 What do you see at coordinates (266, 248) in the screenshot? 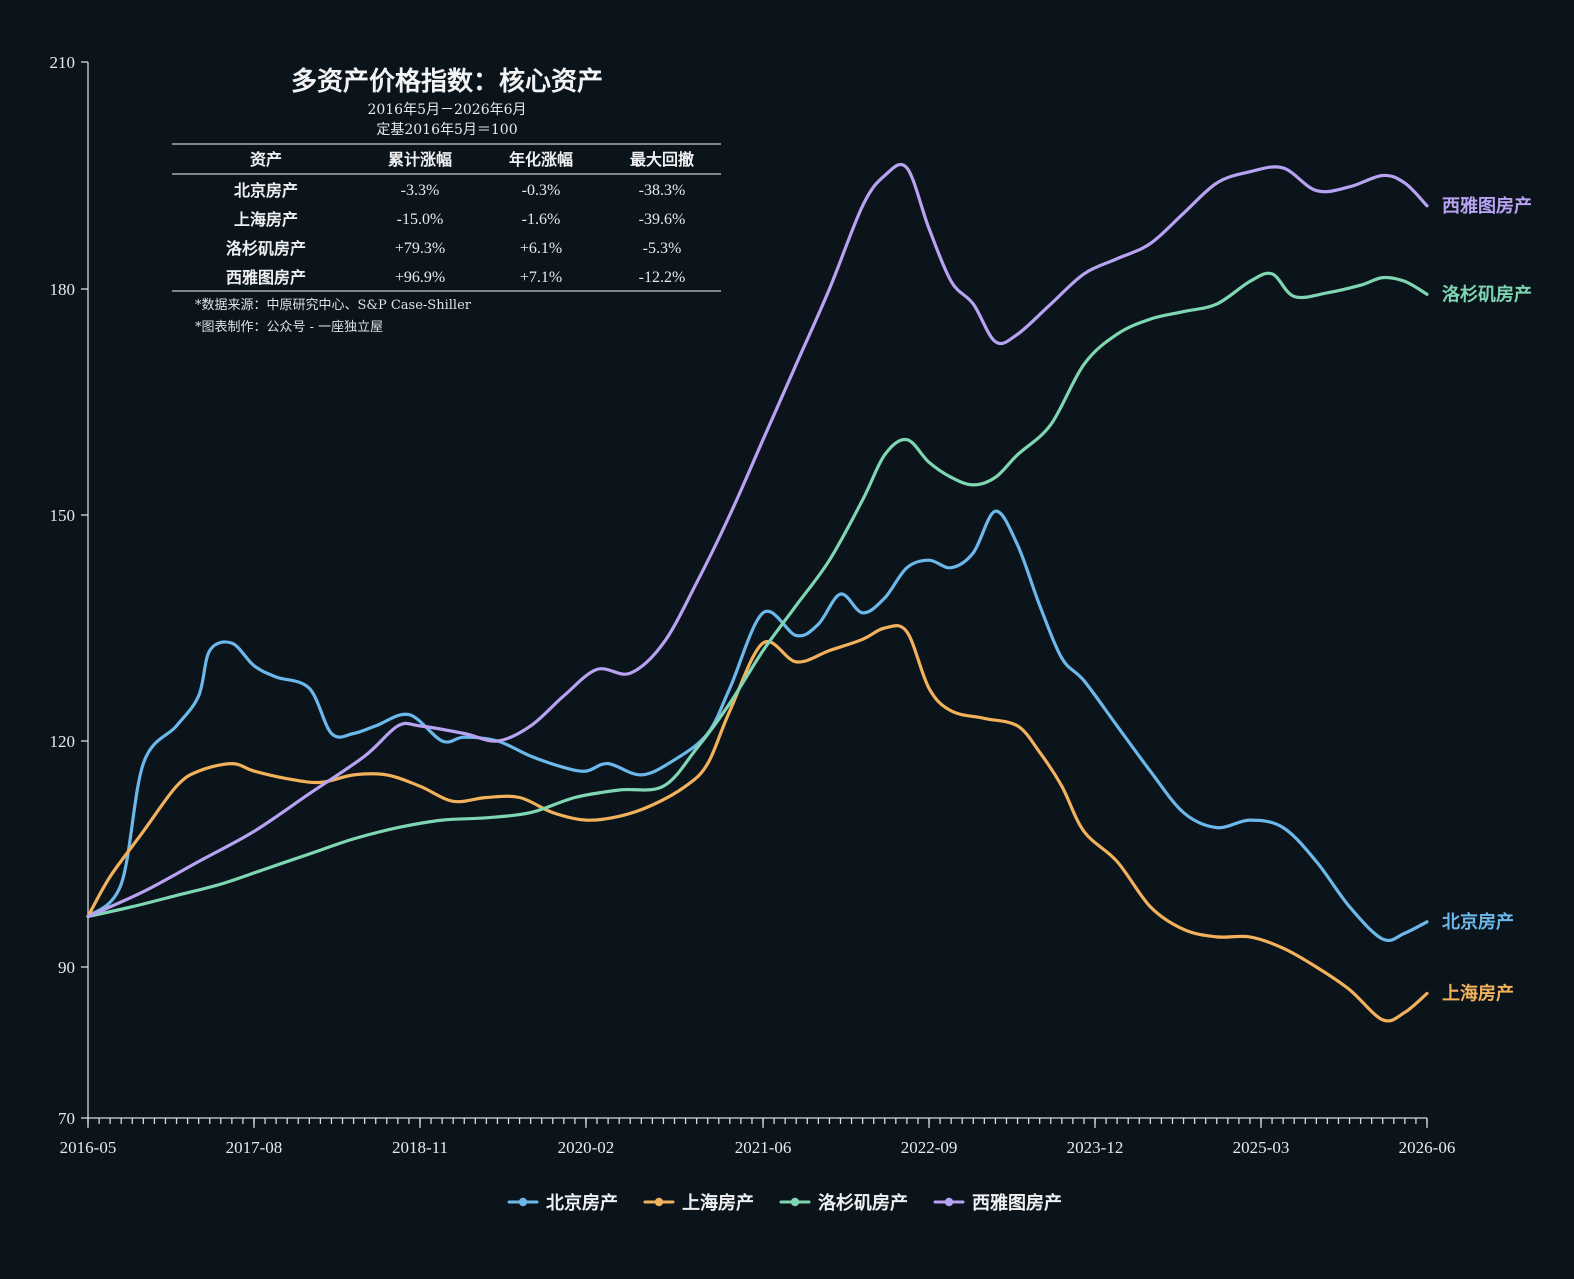
I see `table-cell-name: 洛杉矶房产` at bounding box center [266, 248].